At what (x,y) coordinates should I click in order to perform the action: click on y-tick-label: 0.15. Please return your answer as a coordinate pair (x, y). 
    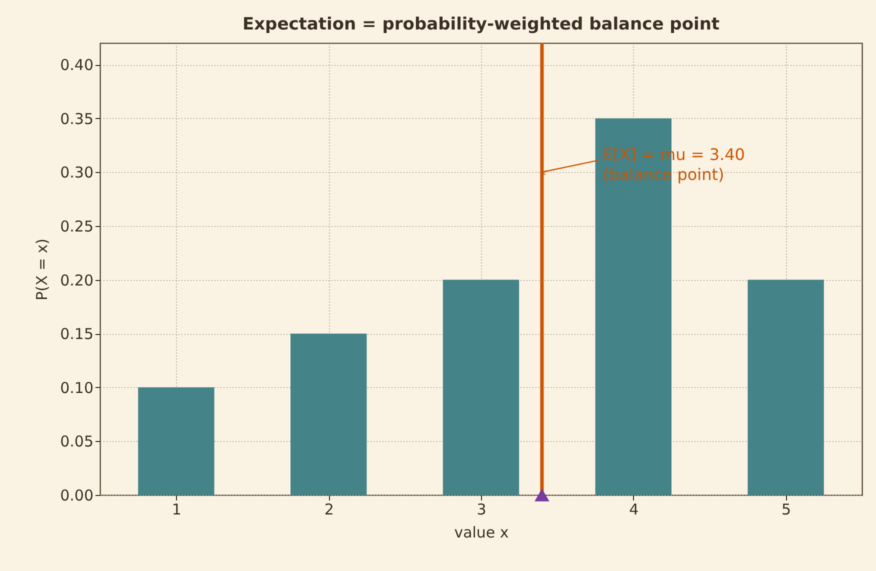
    Looking at the image, I should click on (77, 334).